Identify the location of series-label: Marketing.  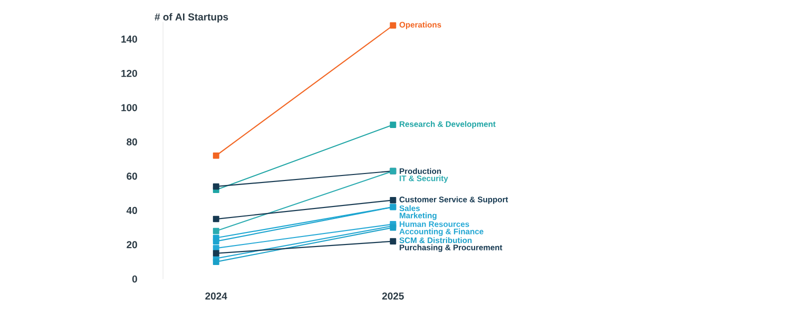
(418, 216).